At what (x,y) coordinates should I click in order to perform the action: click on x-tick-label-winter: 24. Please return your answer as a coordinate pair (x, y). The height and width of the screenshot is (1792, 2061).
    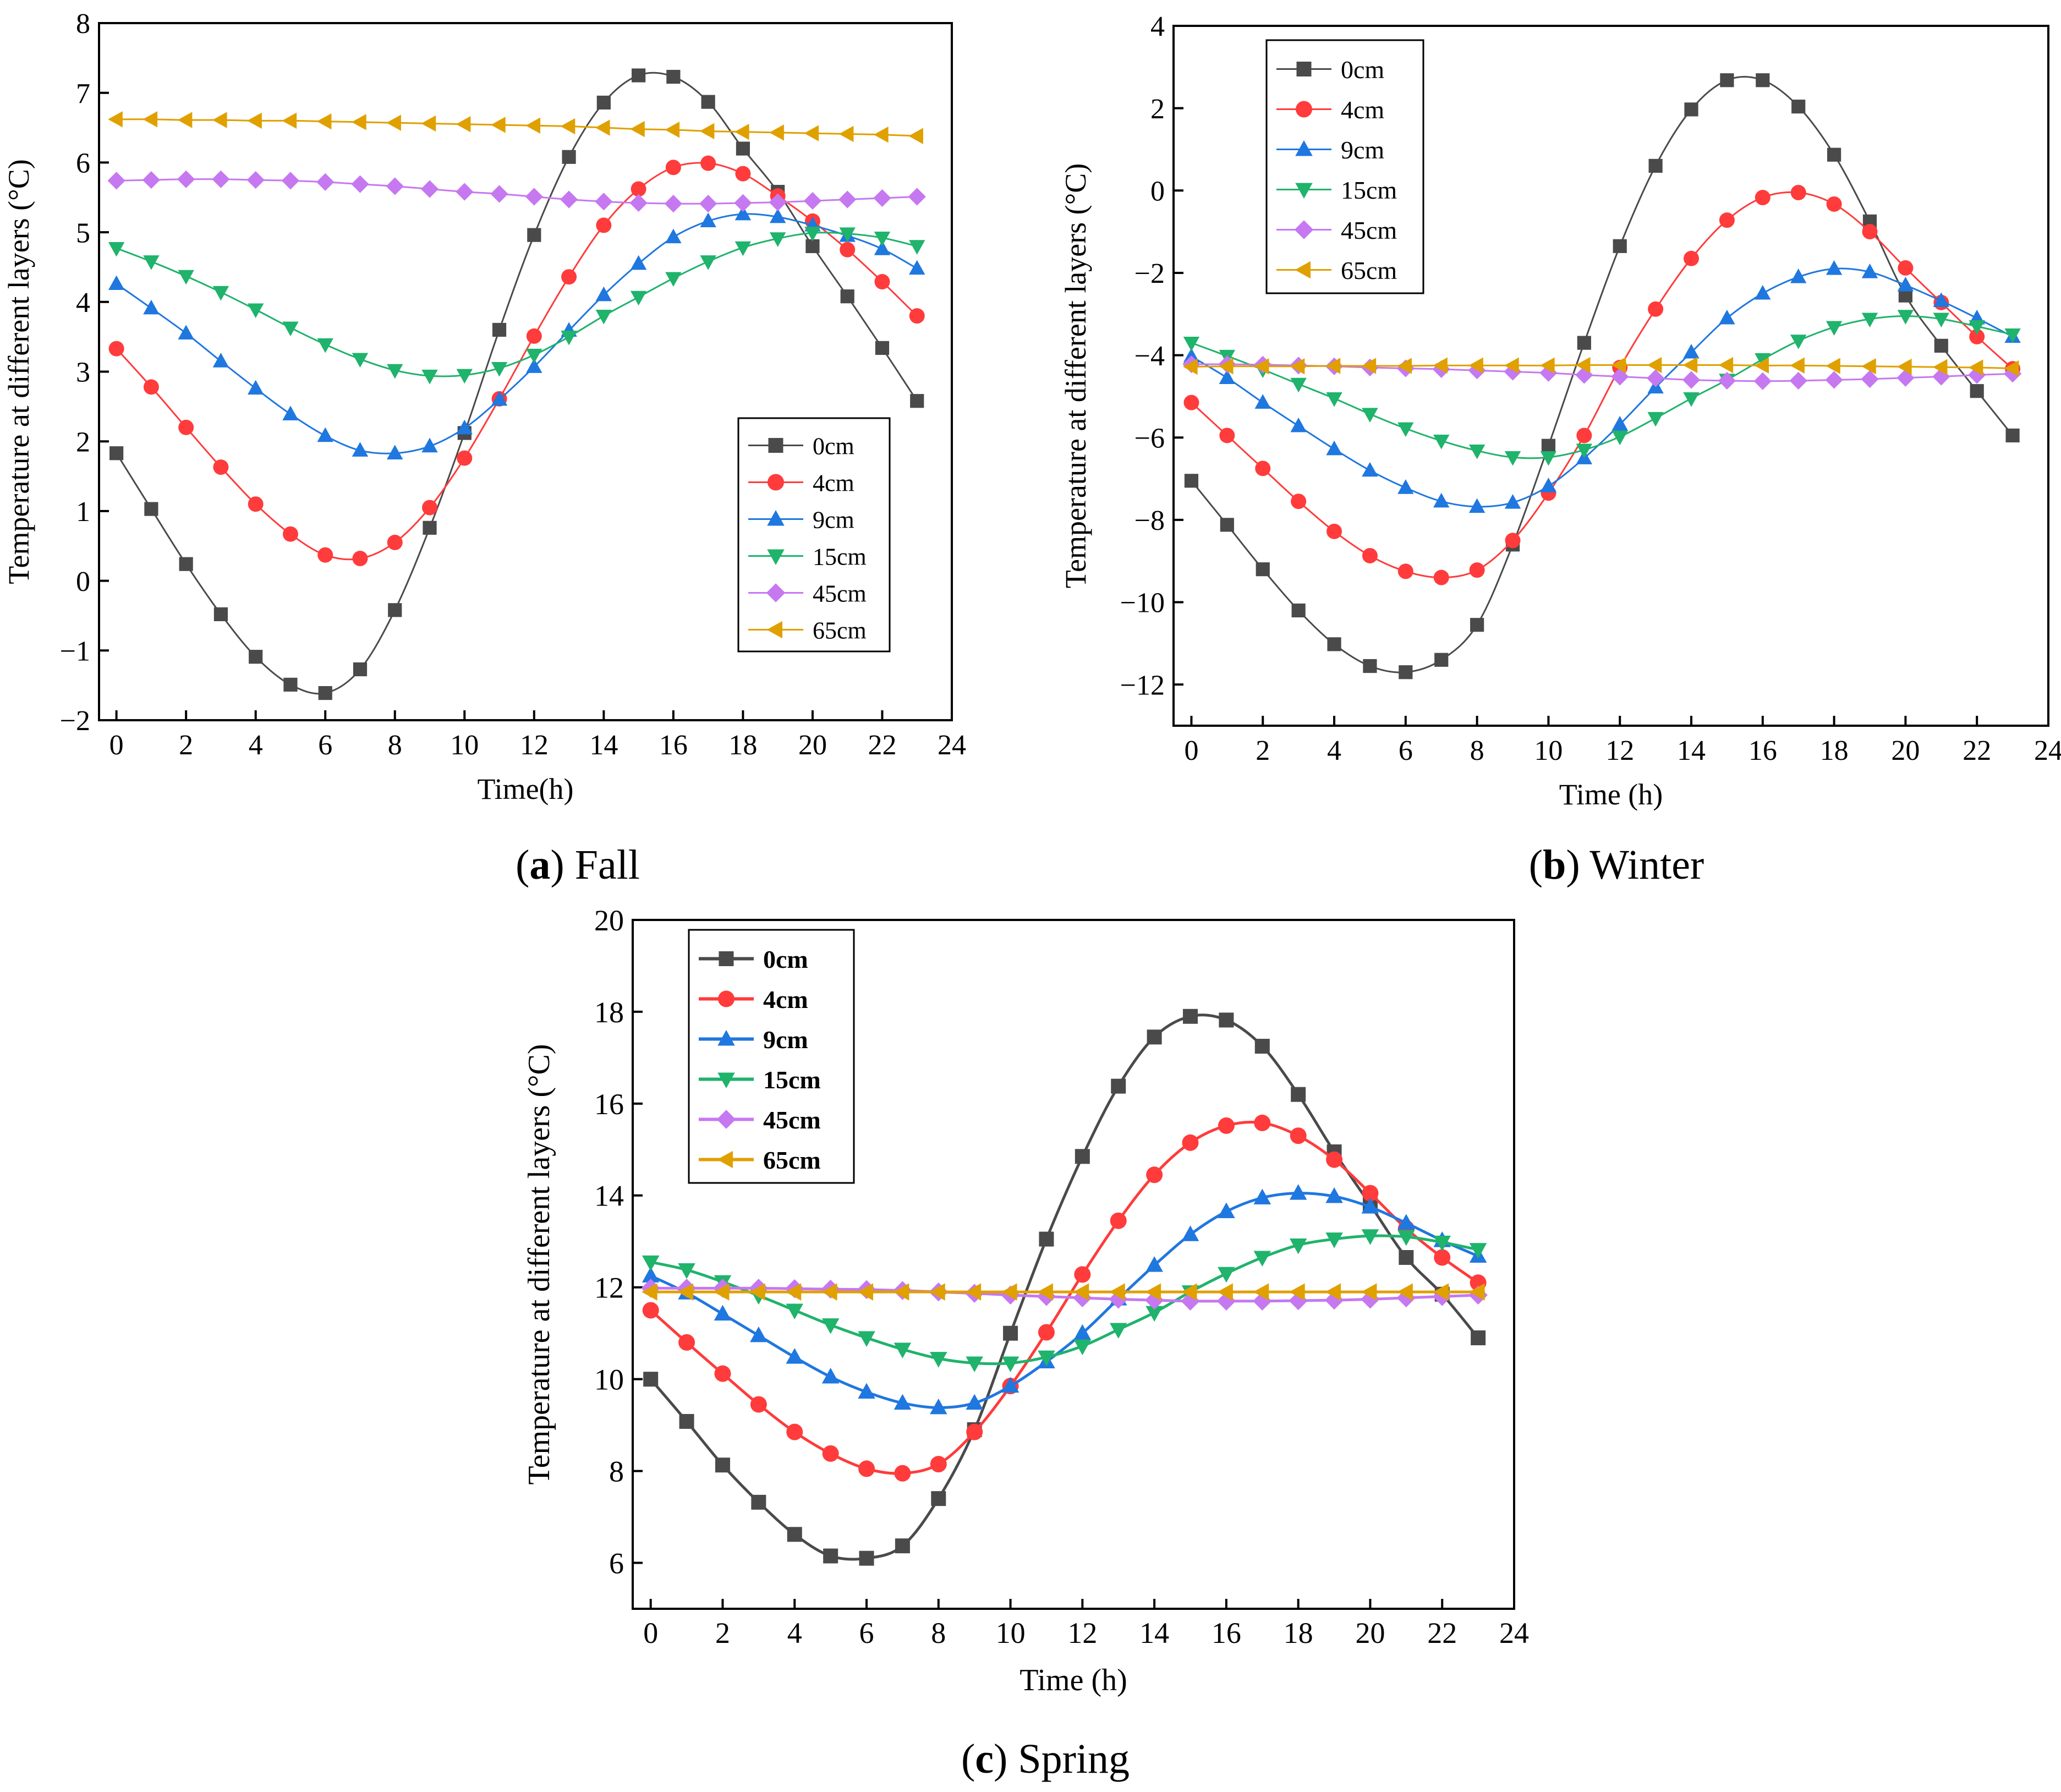
    Looking at the image, I should click on (2047, 750).